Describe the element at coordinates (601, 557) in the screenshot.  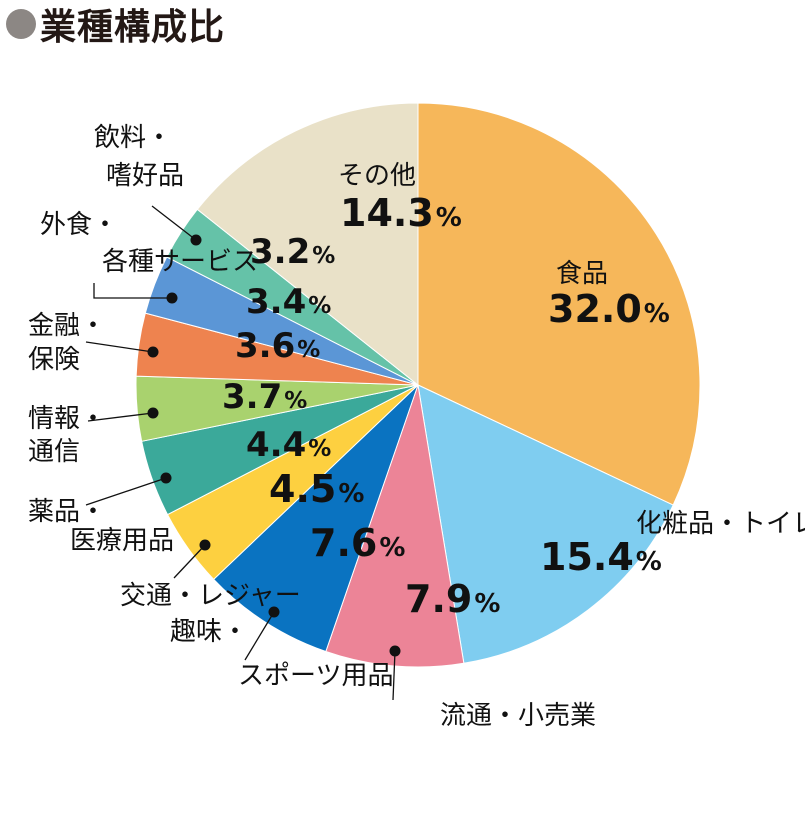
I see `slice-value-label: 15.4%` at that location.